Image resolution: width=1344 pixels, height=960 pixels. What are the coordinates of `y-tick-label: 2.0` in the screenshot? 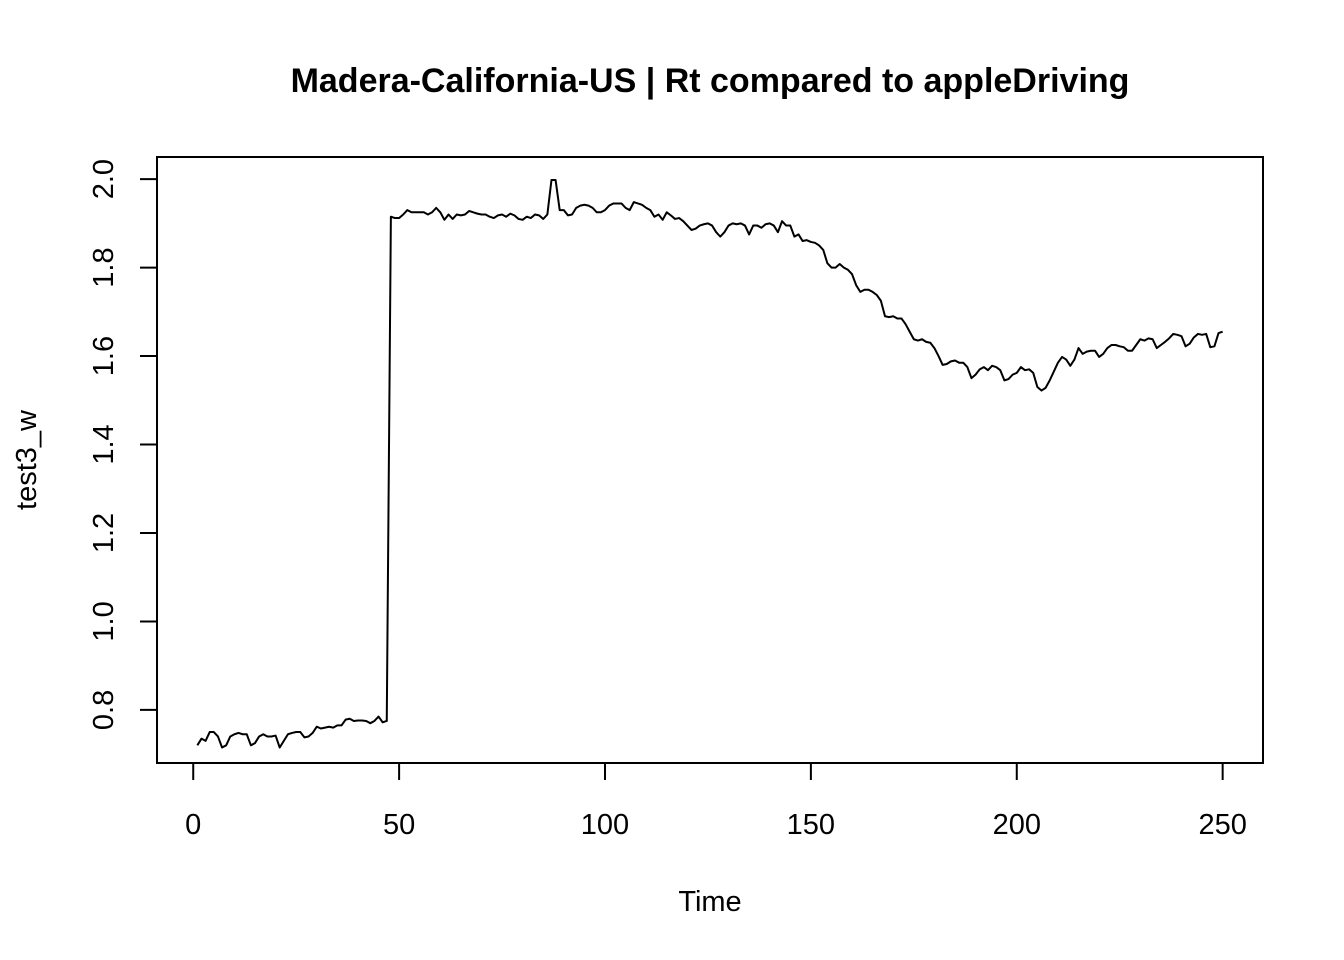 It's located at (104, 179).